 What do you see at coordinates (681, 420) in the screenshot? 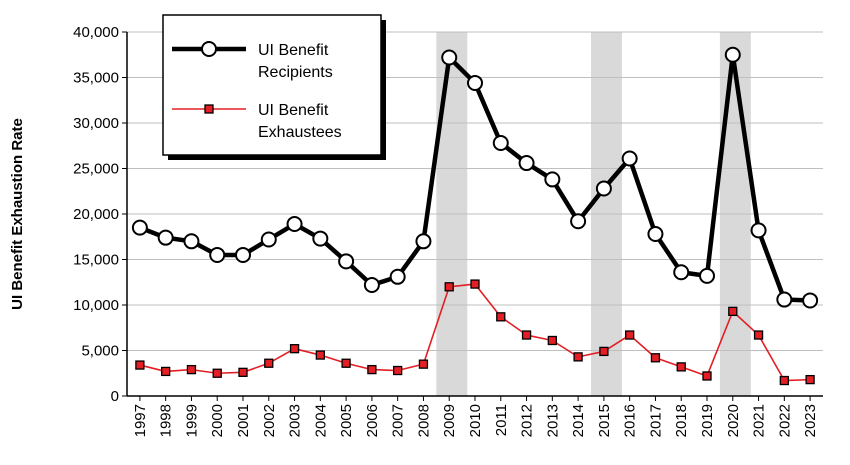
I see `x-tick-label: 2018` at bounding box center [681, 420].